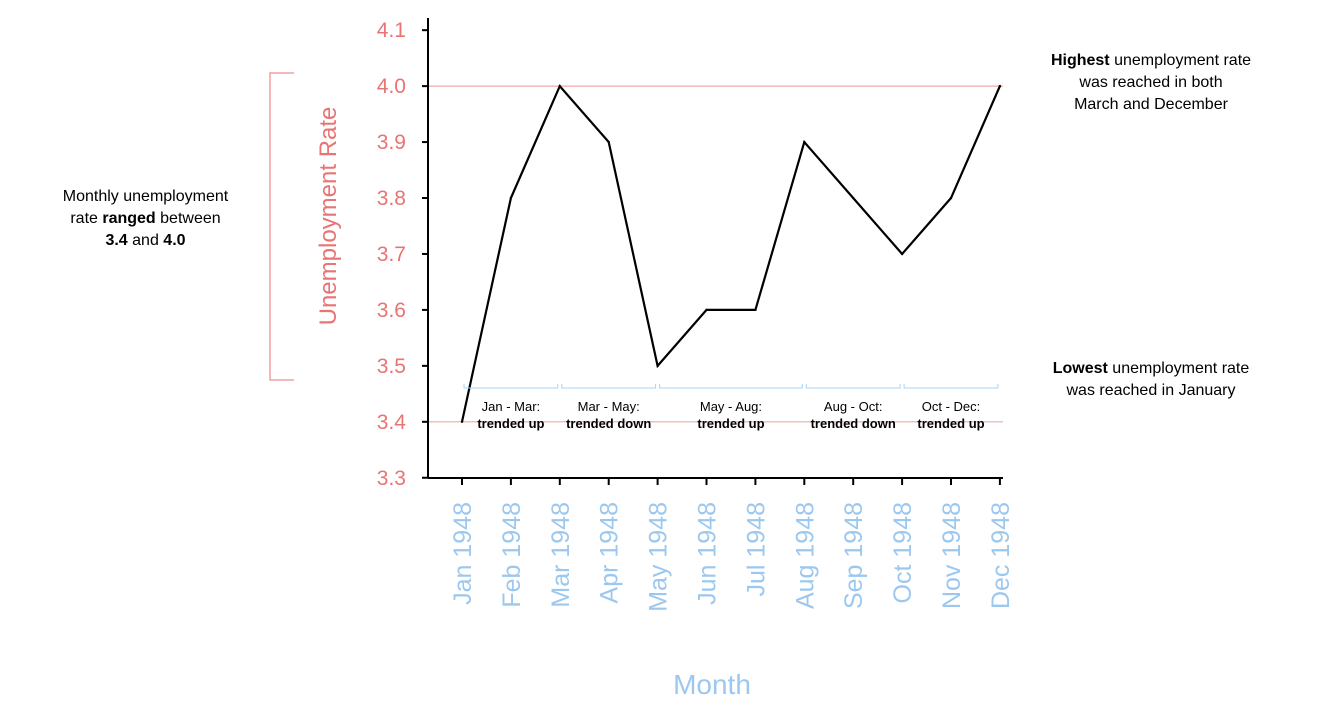 The width and height of the screenshot is (1327, 704). I want to click on y-tick-label: 3.9, so click(391, 142).